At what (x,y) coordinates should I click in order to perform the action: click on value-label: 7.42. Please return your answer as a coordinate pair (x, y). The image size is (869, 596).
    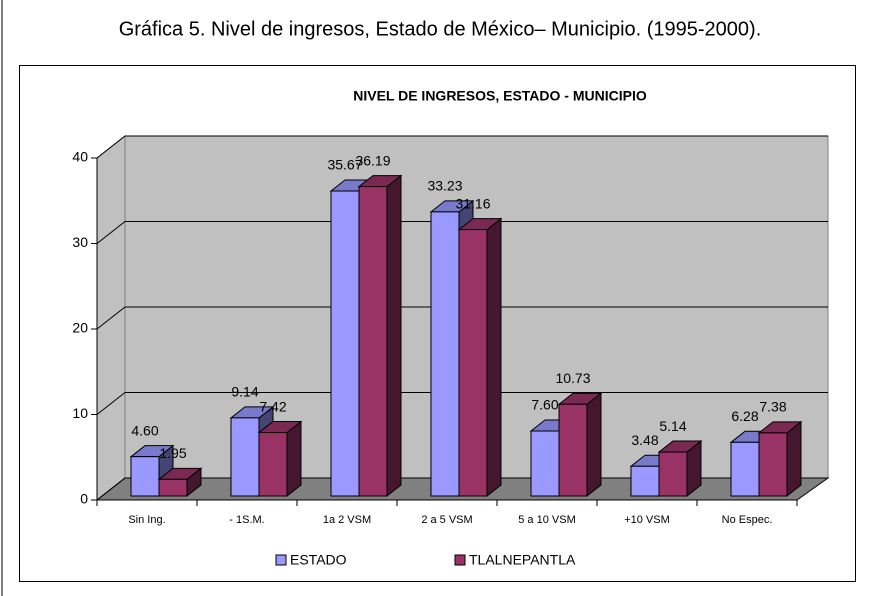
    Looking at the image, I should click on (272, 406).